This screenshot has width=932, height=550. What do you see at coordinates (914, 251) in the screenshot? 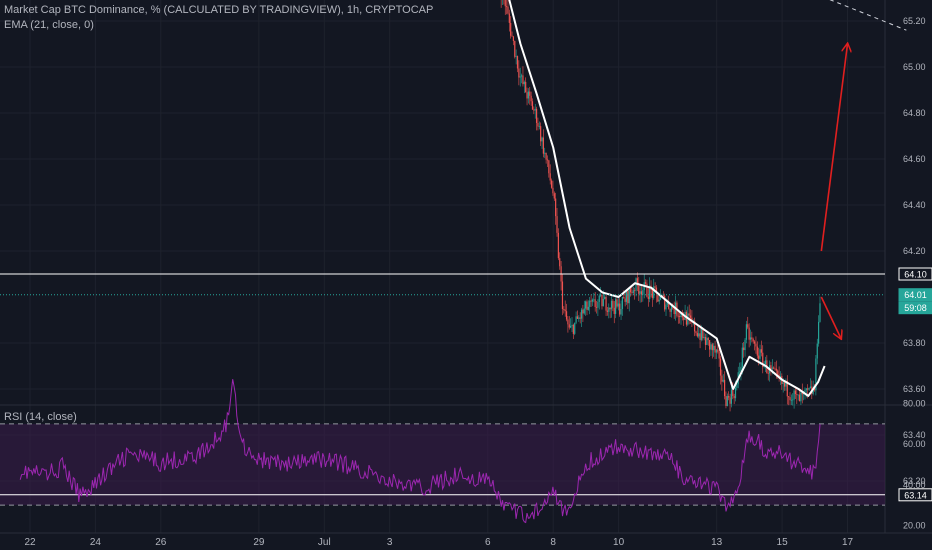
I see `price-tick-label: 64.20` at bounding box center [914, 251].